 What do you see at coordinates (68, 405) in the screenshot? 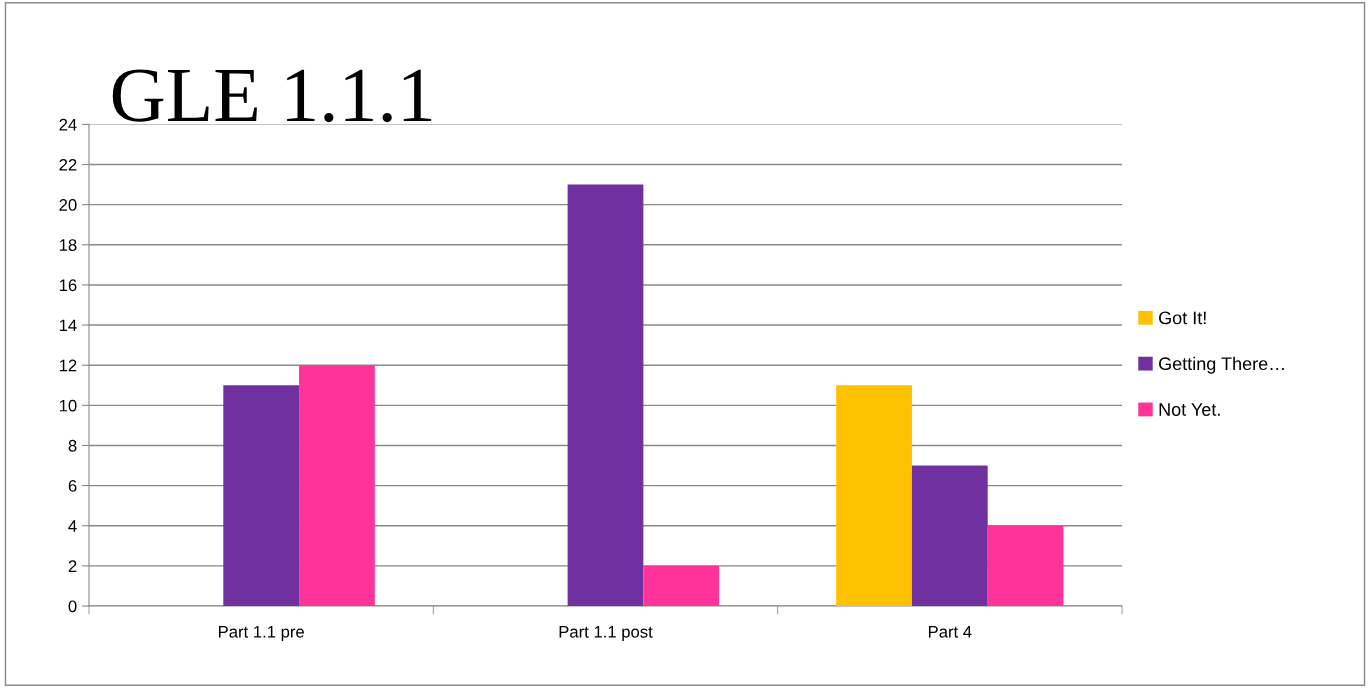
I see `y-tick-label: 10` at bounding box center [68, 405].